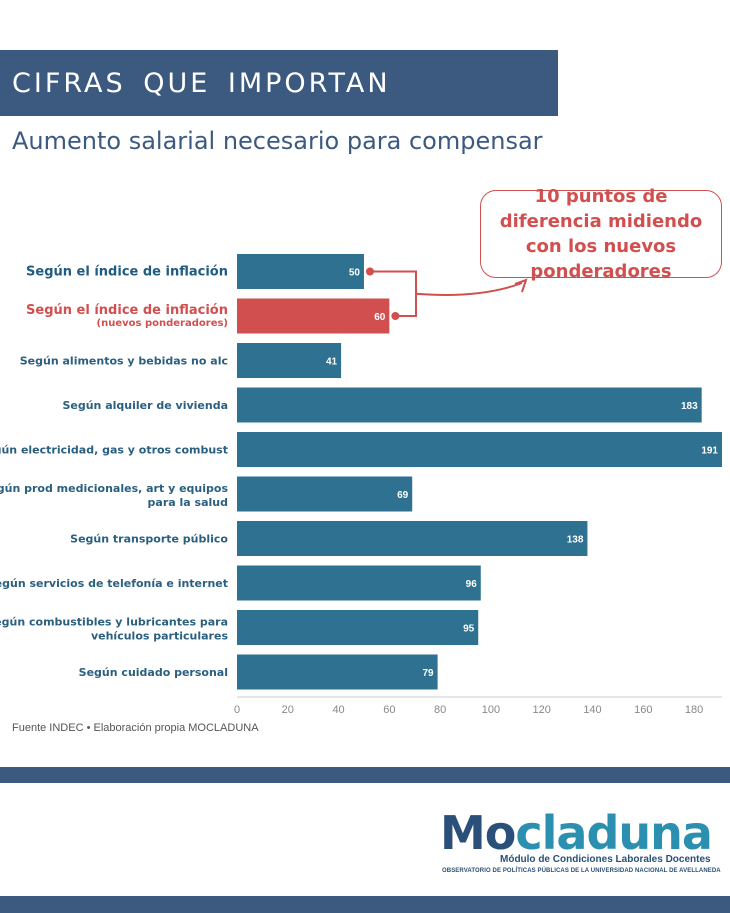 The width and height of the screenshot is (730, 913). Describe the element at coordinates (124, 361) in the screenshot. I see `category-label: Según alimentos y bebidas no alc` at that location.